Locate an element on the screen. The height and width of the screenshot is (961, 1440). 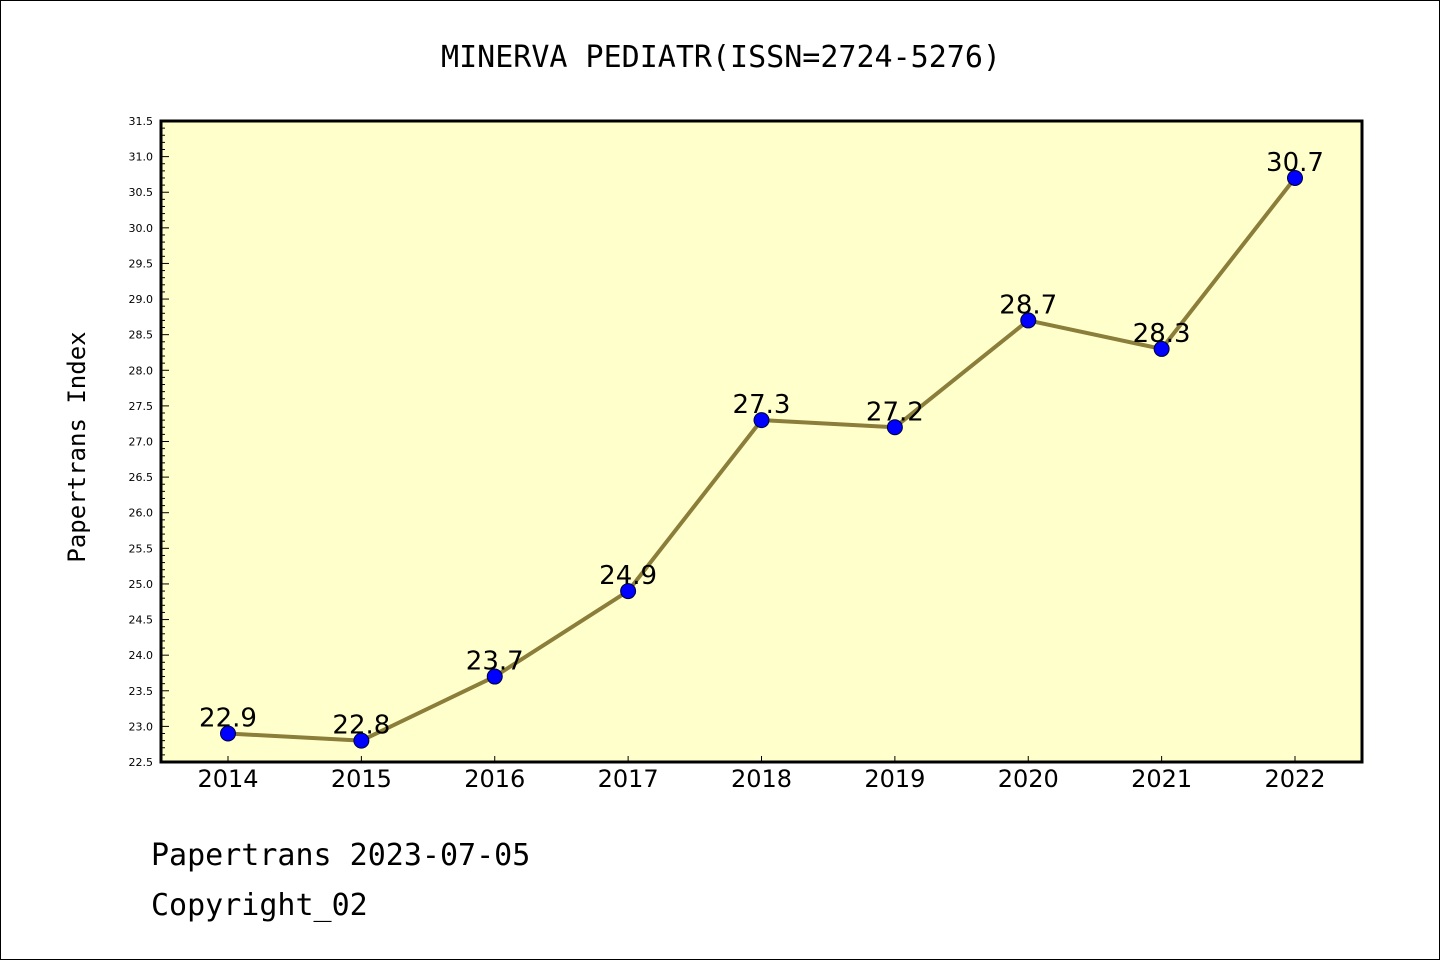
data-label: 23.7 is located at coordinates (495, 662).